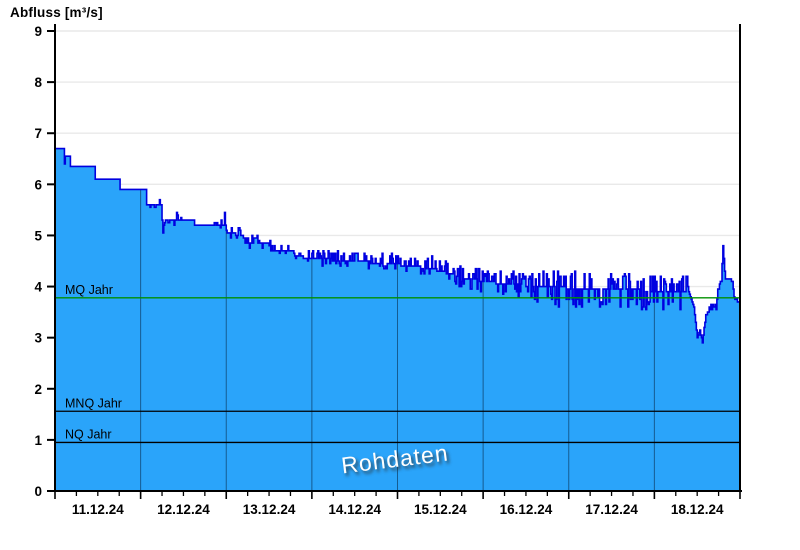 This screenshot has height=550, width=800. What do you see at coordinates (38, 133) in the screenshot?
I see `y-axis-label: 7` at bounding box center [38, 133].